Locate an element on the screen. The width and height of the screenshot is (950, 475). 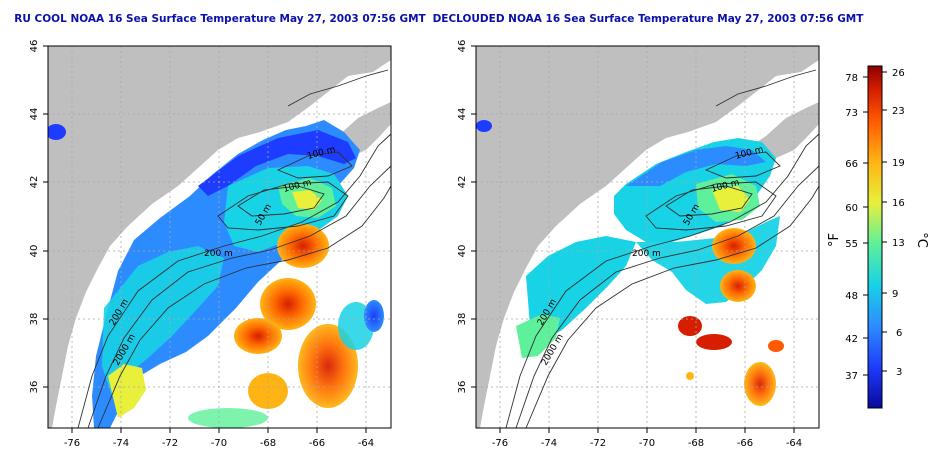
colorbar-scale is located at coordinates (875, 237).